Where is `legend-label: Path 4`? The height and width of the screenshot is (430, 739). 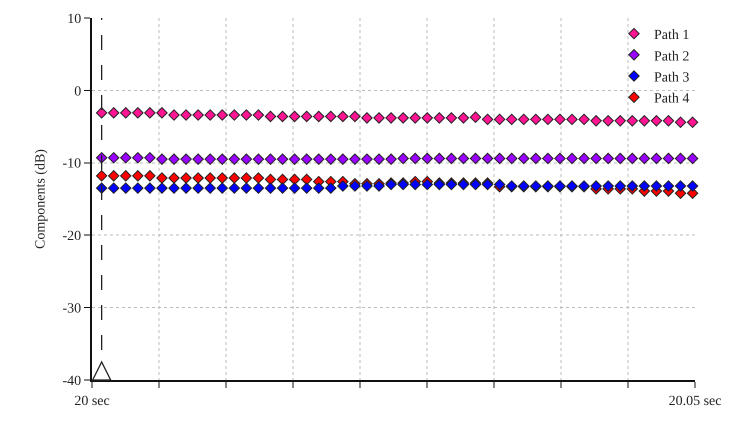 legend-label: Path 4 is located at coordinates (672, 99).